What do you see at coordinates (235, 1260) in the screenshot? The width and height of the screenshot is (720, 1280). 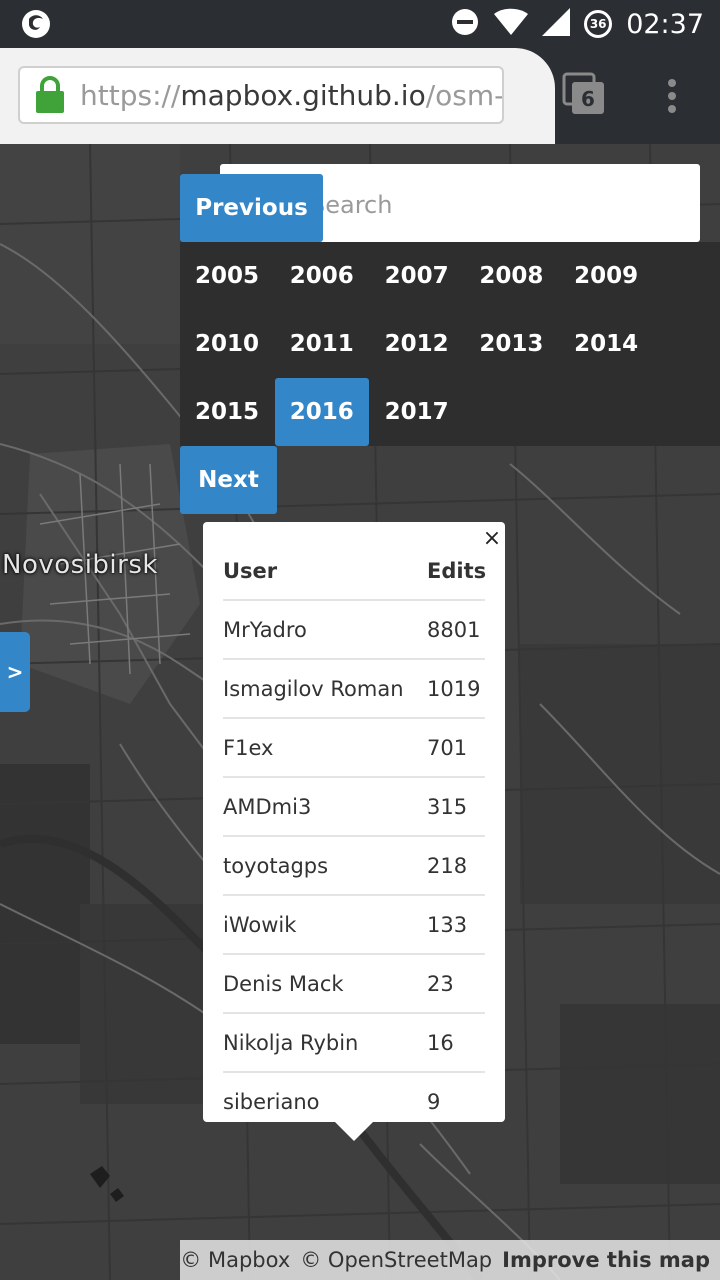 I see `mapbox-attribution-link: © Mapbox` at bounding box center [235, 1260].